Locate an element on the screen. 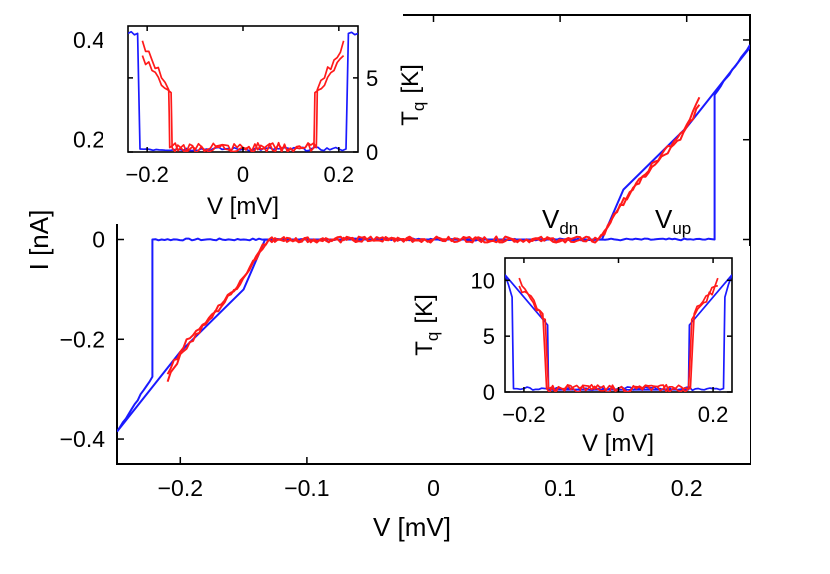 Image resolution: width=830 pixels, height=574 pixels. main-y-tick-label: 0 is located at coordinates (98, 240).